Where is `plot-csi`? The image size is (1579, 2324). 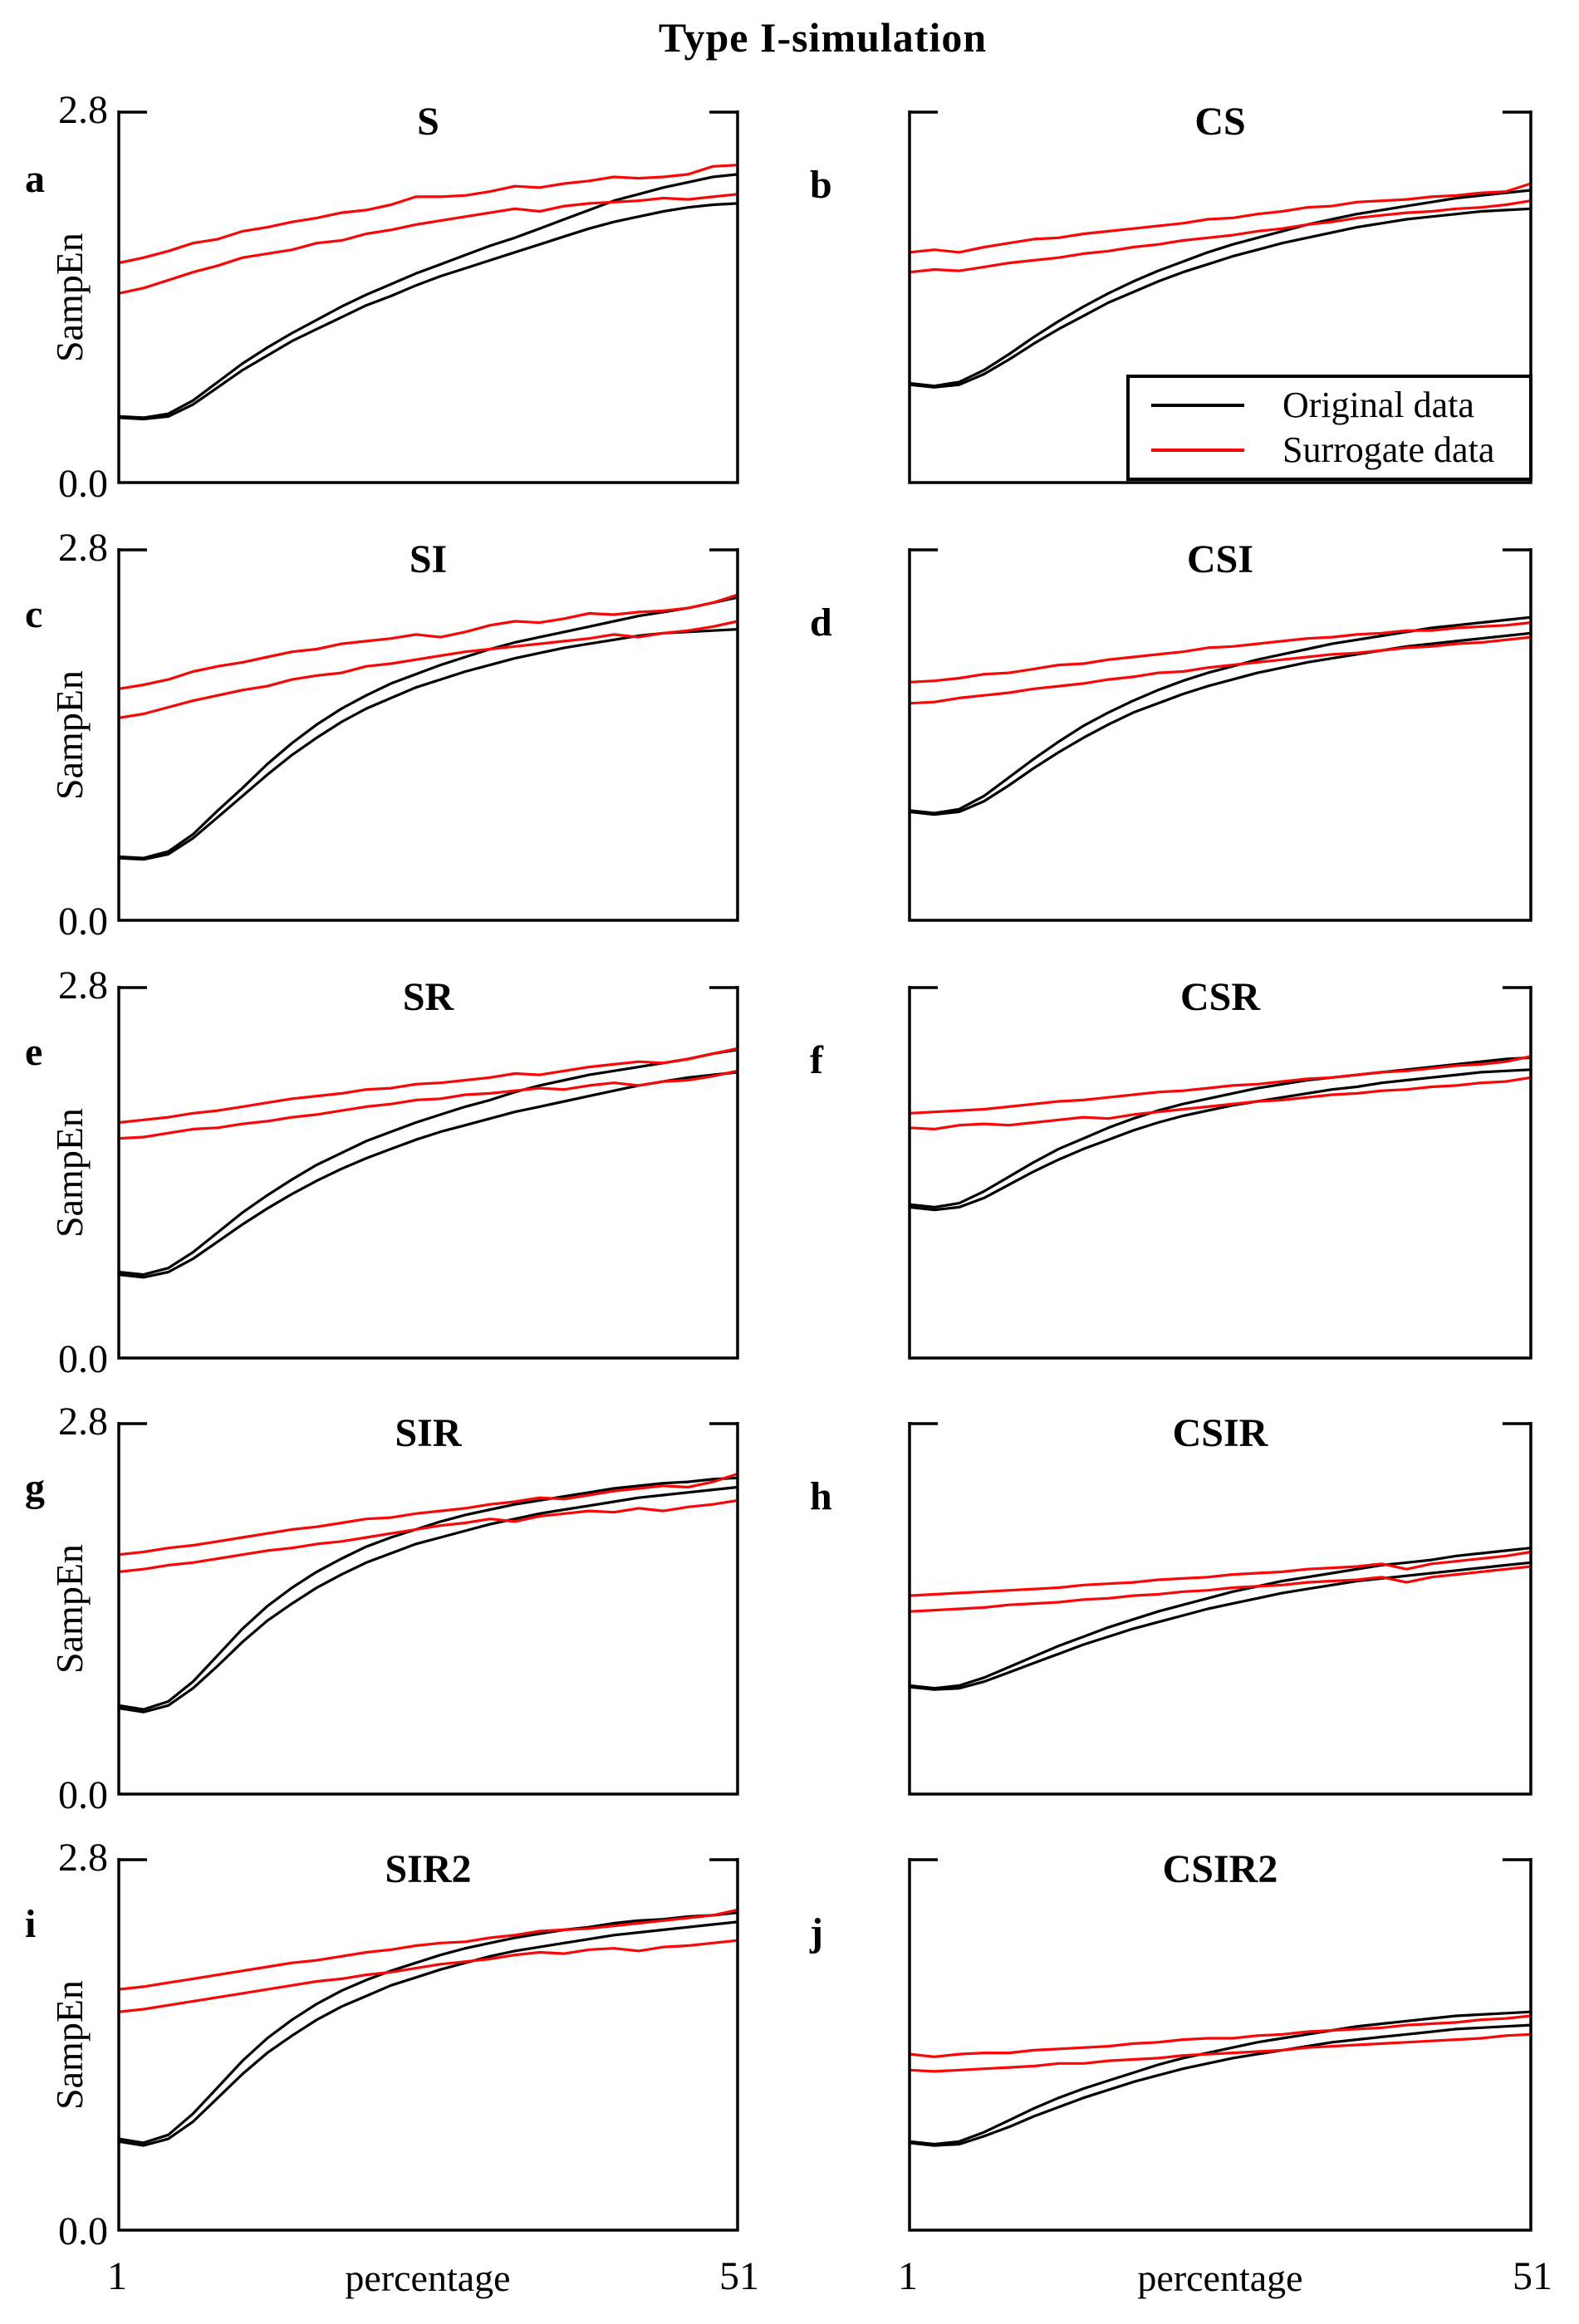 plot-csi is located at coordinates (1220, 735).